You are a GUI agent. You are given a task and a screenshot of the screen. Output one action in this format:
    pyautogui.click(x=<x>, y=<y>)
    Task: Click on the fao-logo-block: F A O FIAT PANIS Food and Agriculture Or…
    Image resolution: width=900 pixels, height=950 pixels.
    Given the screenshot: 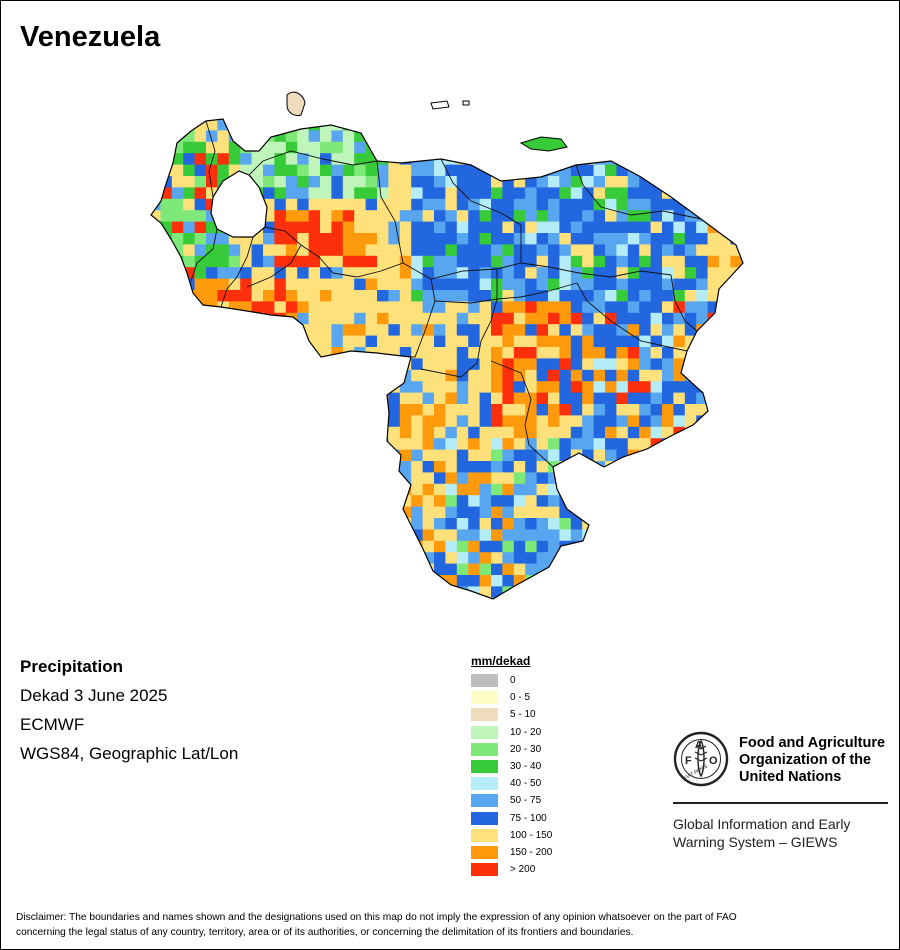 What is the action you would take?
    pyautogui.click(x=780, y=790)
    